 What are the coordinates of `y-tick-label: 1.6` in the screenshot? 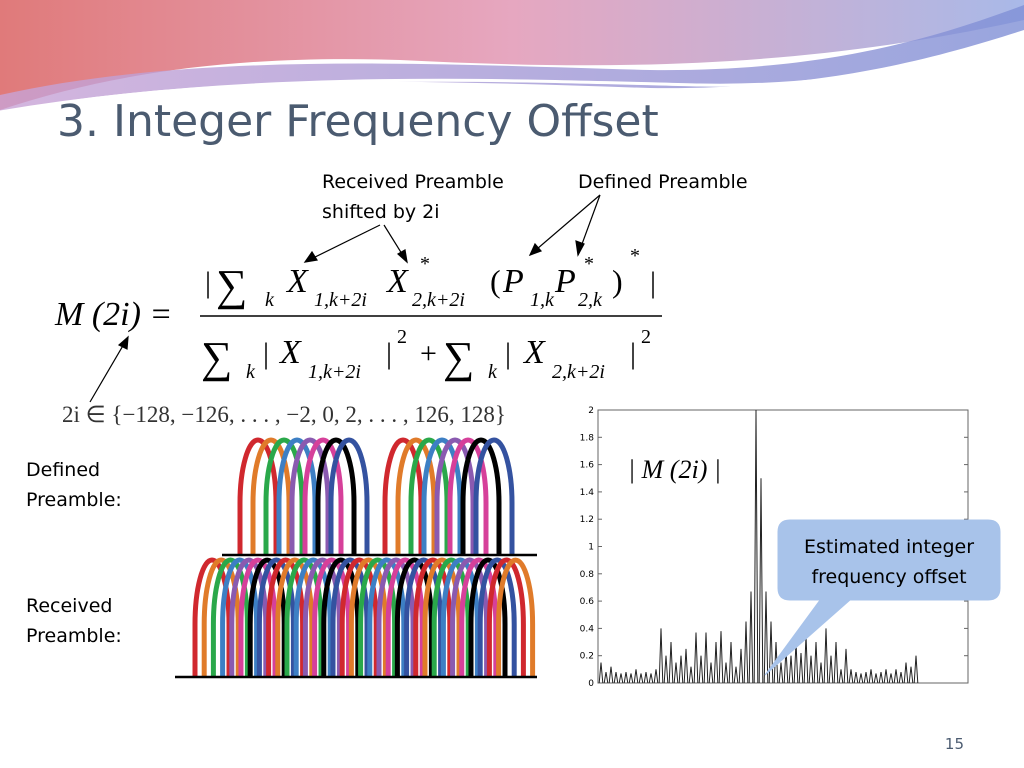 It's located at (587, 466).